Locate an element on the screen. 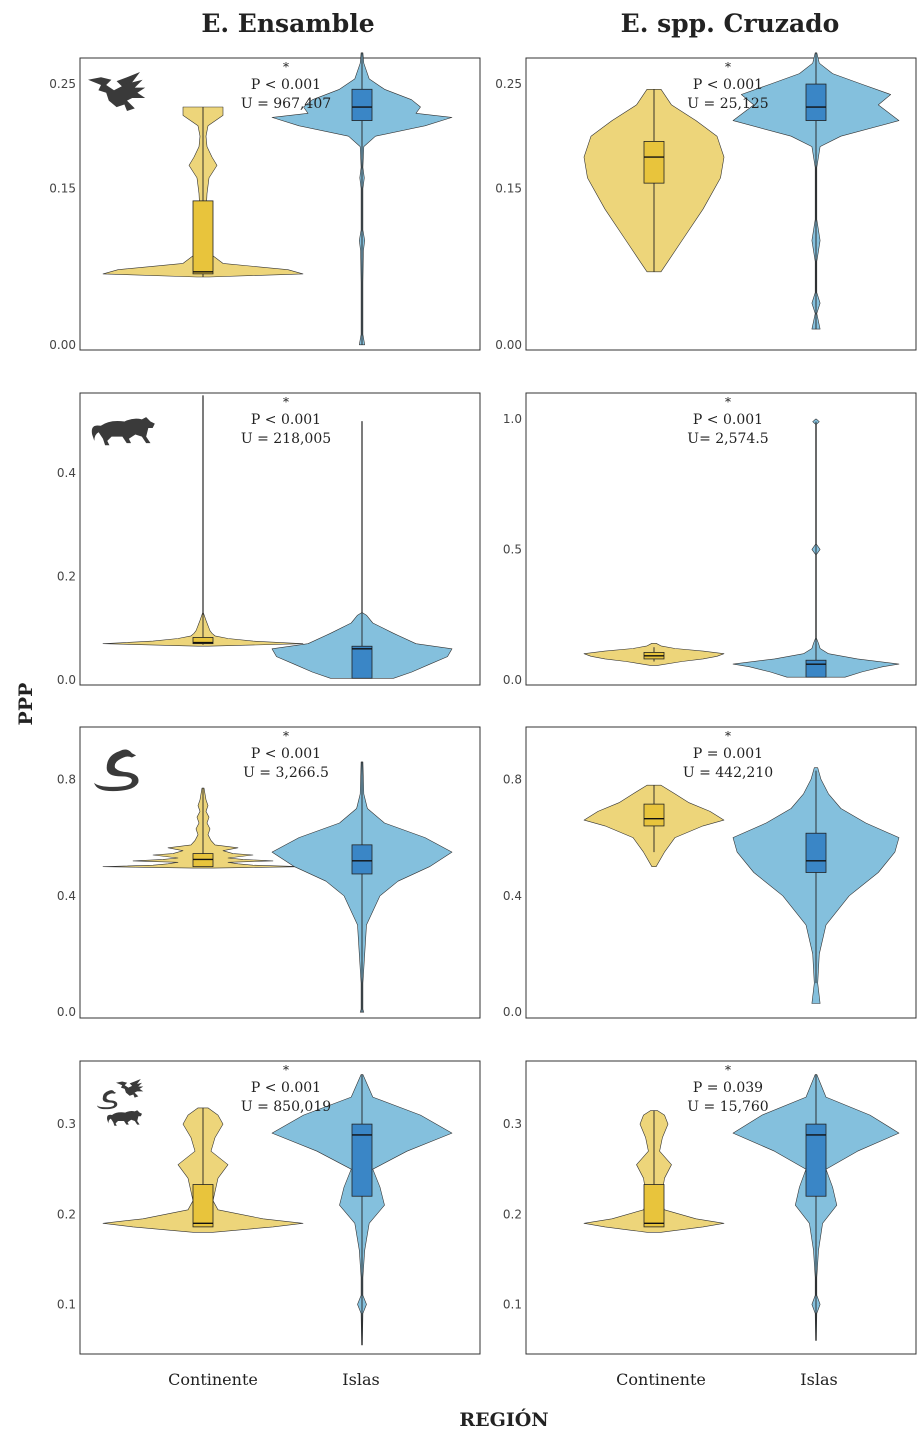 The image size is (917, 1431). x-category-islas-left: Islas is located at coordinates (360, 1379).